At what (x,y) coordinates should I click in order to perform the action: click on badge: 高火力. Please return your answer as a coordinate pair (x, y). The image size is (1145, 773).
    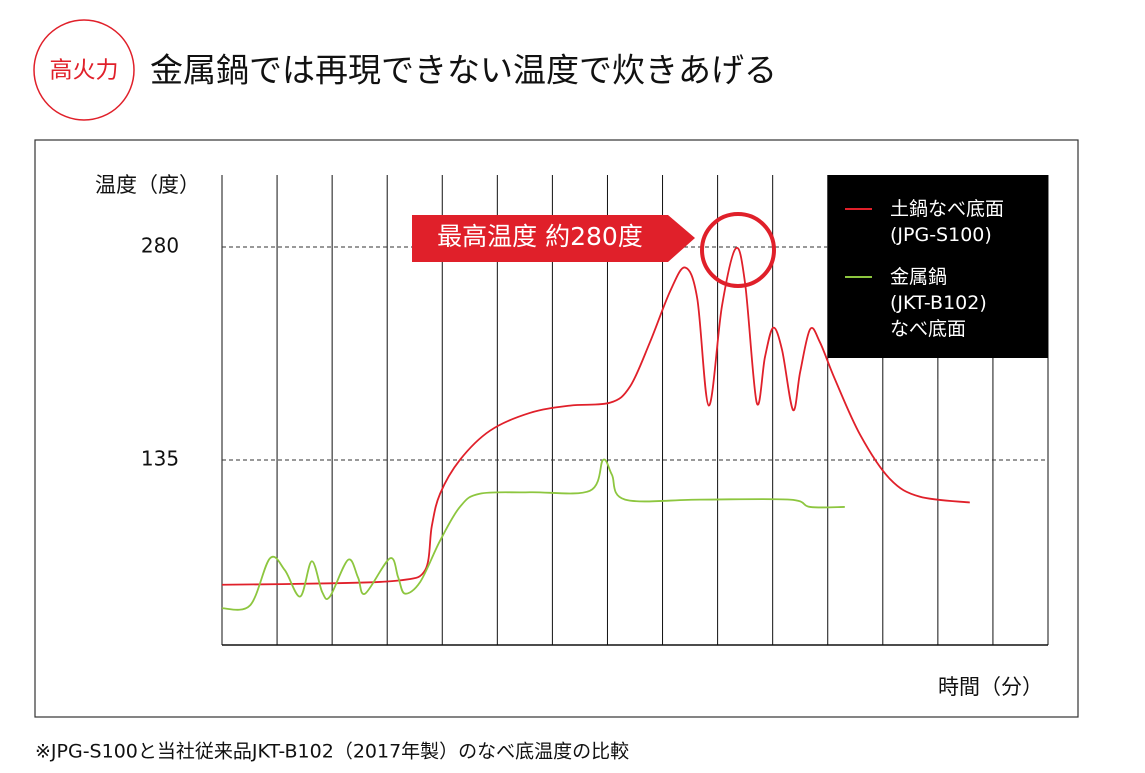
    Looking at the image, I should click on (84, 71).